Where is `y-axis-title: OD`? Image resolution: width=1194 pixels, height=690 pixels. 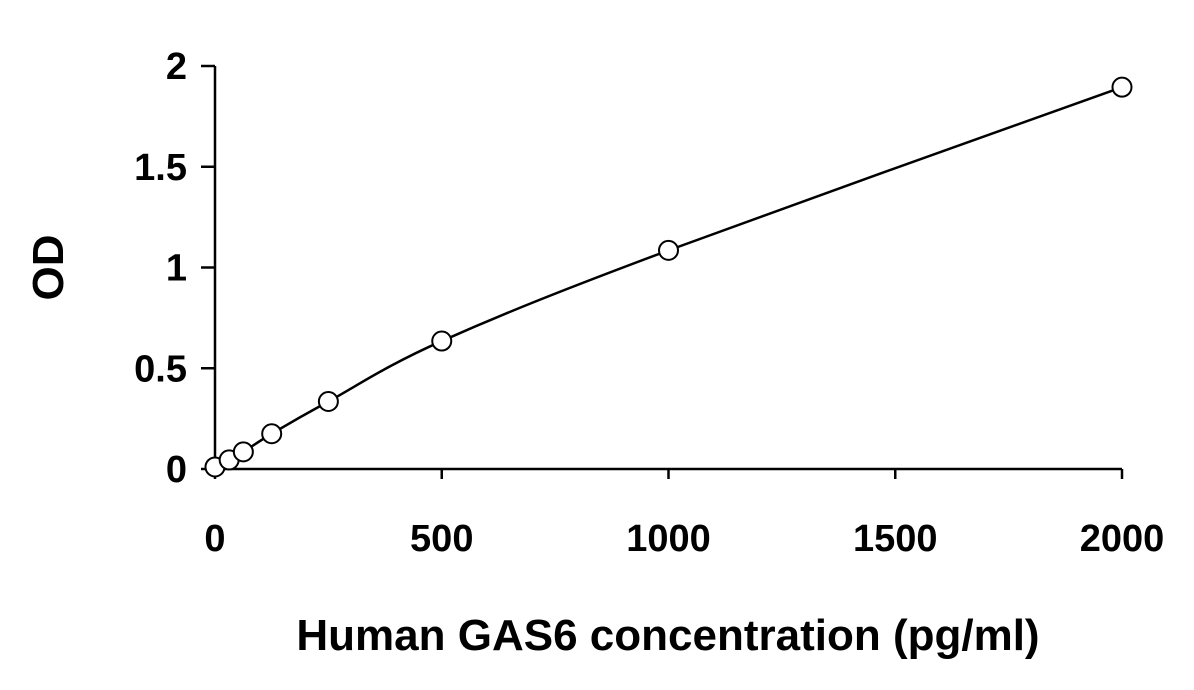 y-axis-title: OD is located at coordinates (48, 268).